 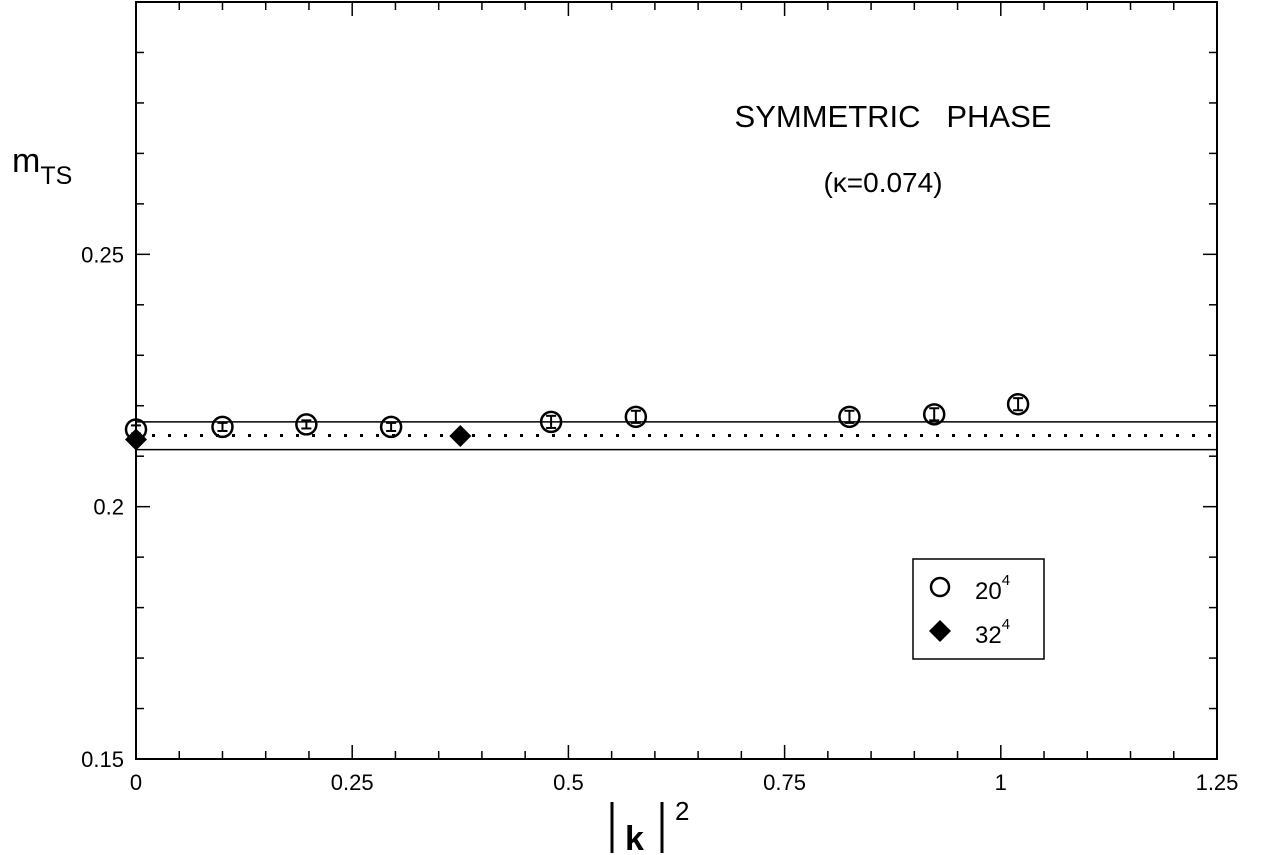 I want to click on y-tick-label: 0.15, so click(x=102, y=759).